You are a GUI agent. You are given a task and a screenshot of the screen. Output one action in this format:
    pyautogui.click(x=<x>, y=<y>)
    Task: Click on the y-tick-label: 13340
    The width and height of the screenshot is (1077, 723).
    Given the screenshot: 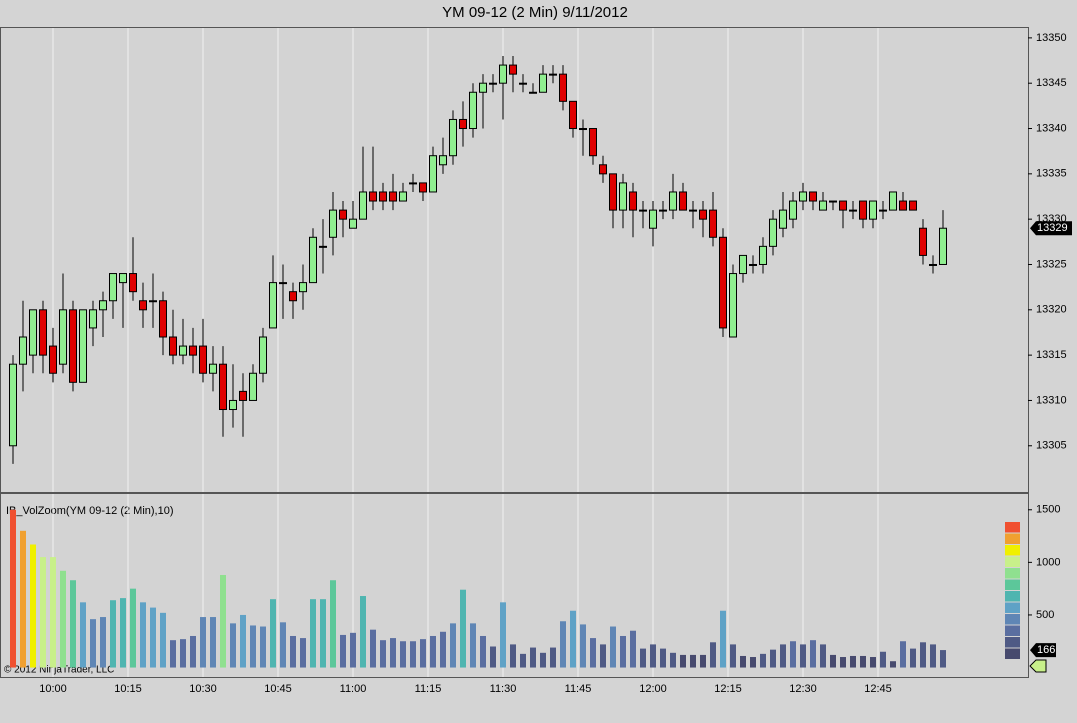 What is the action you would take?
    pyautogui.click(x=1051, y=128)
    